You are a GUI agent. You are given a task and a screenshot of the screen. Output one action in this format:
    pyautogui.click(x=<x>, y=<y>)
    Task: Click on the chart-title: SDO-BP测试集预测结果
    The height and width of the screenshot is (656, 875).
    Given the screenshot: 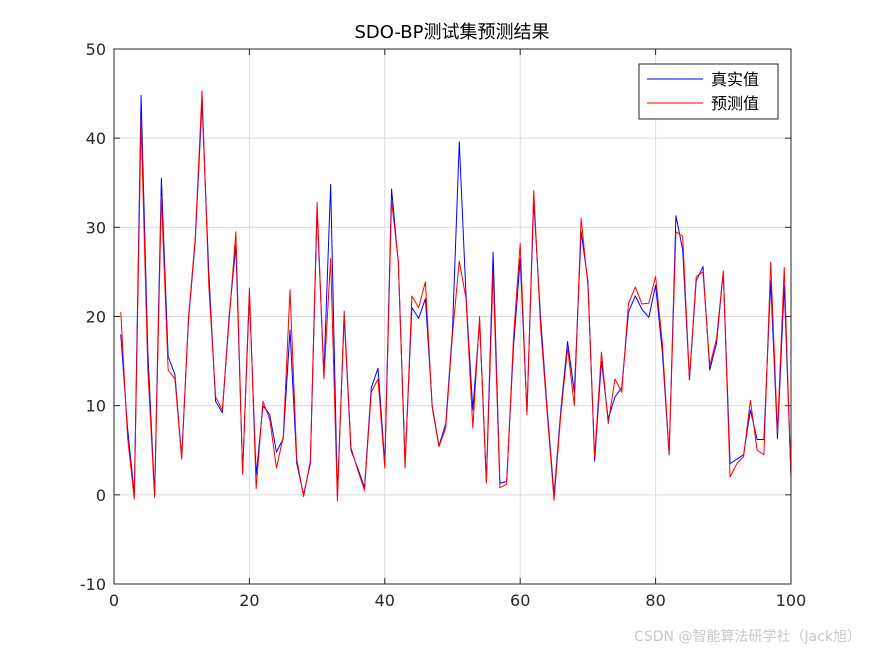 What is the action you would take?
    pyautogui.click(x=451, y=32)
    